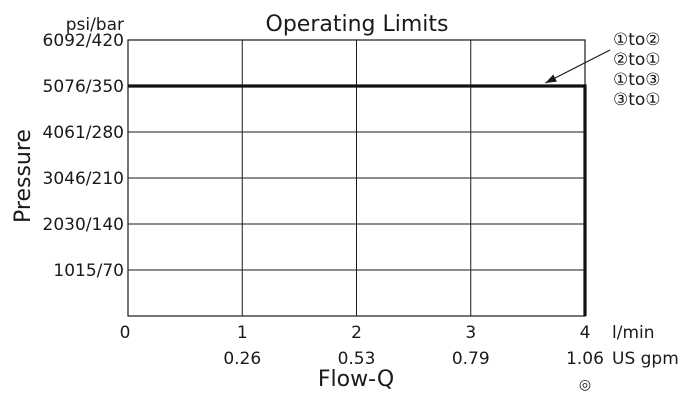 The width and height of the screenshot is (694, 394). Describe the element at coordinates (23, 176) in the screenshot. I see `y-axis-title: Pressure` at that location.